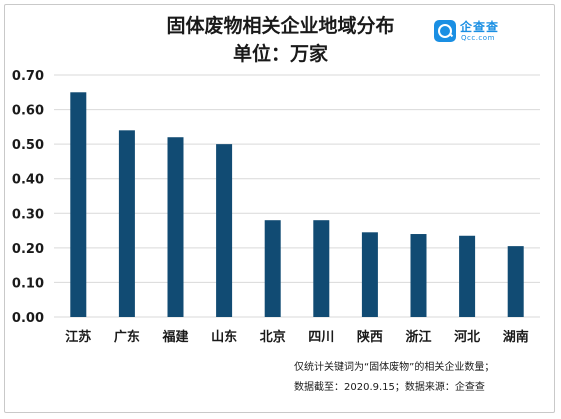 The width and height of the screenshot is (561, 419). What do you see at coordinates (28, 318) in the screenshot?
I see `y-tick-label: 0.00` at bounding box center [28, 318].